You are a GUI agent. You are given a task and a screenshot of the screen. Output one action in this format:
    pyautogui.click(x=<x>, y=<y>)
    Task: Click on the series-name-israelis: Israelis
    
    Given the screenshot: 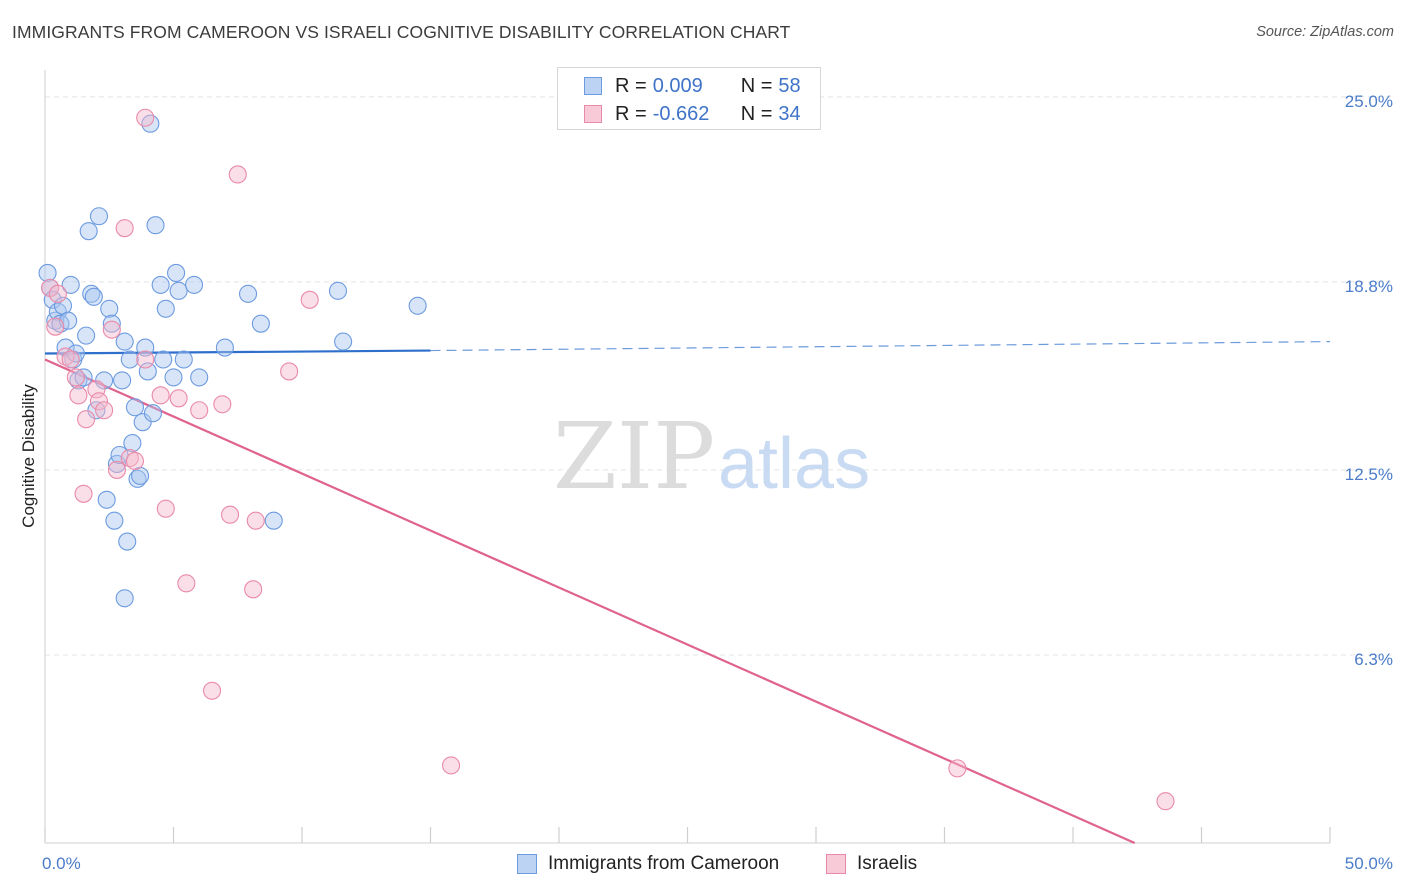 What is the action you would take?
    pyautogui.click(x=887, y=863)
    